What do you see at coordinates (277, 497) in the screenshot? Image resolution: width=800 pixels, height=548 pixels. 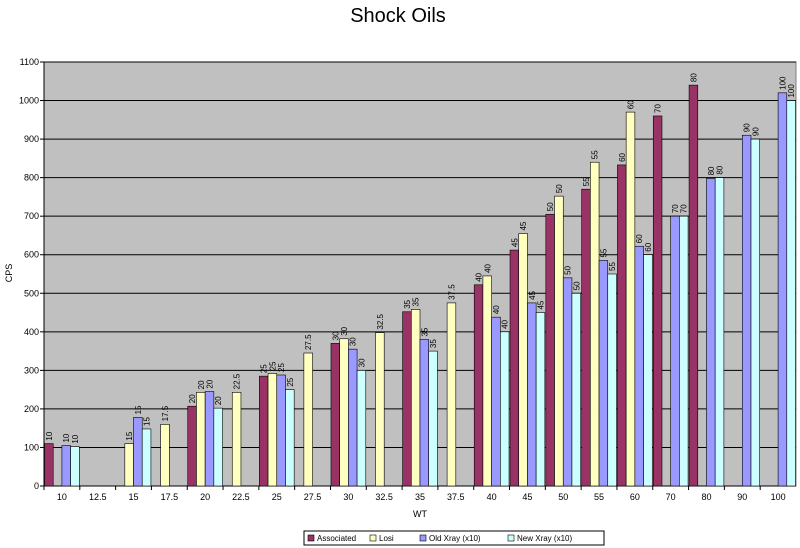 I see `x-tick-label: 25` at bounding box center [277, 497].